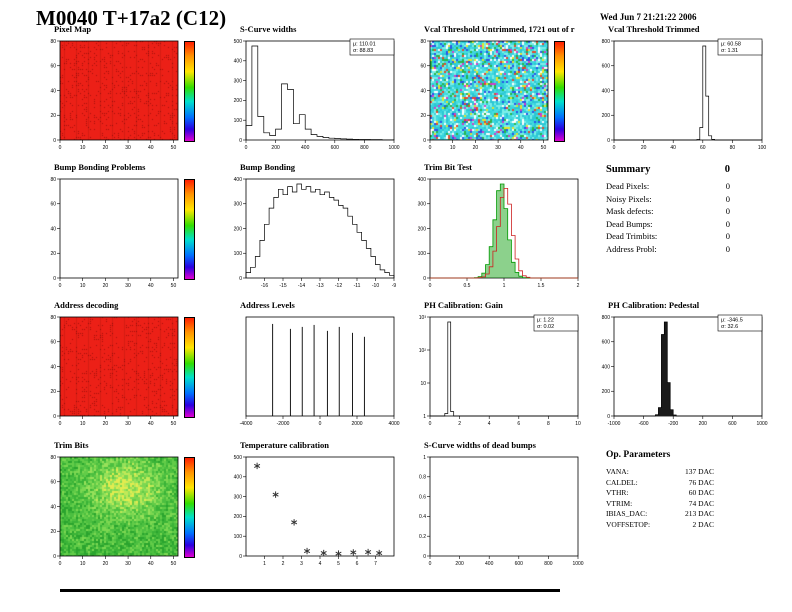  I want to click on trim-bits-chart: 0 10 20 30 40 50 0 20 40 60 80, so click(132, 513).